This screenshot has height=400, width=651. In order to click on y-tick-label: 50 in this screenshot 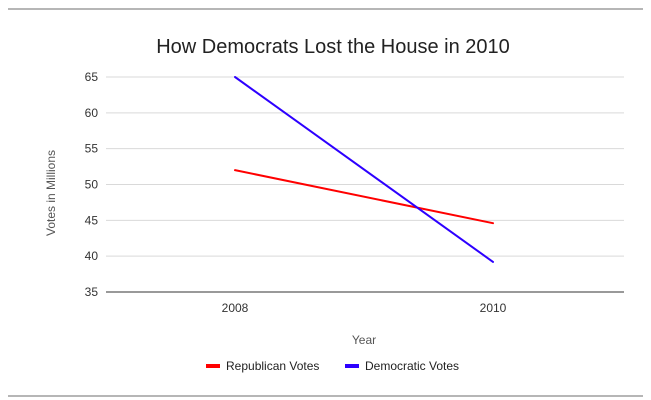, I will do `click(92, 185)`.